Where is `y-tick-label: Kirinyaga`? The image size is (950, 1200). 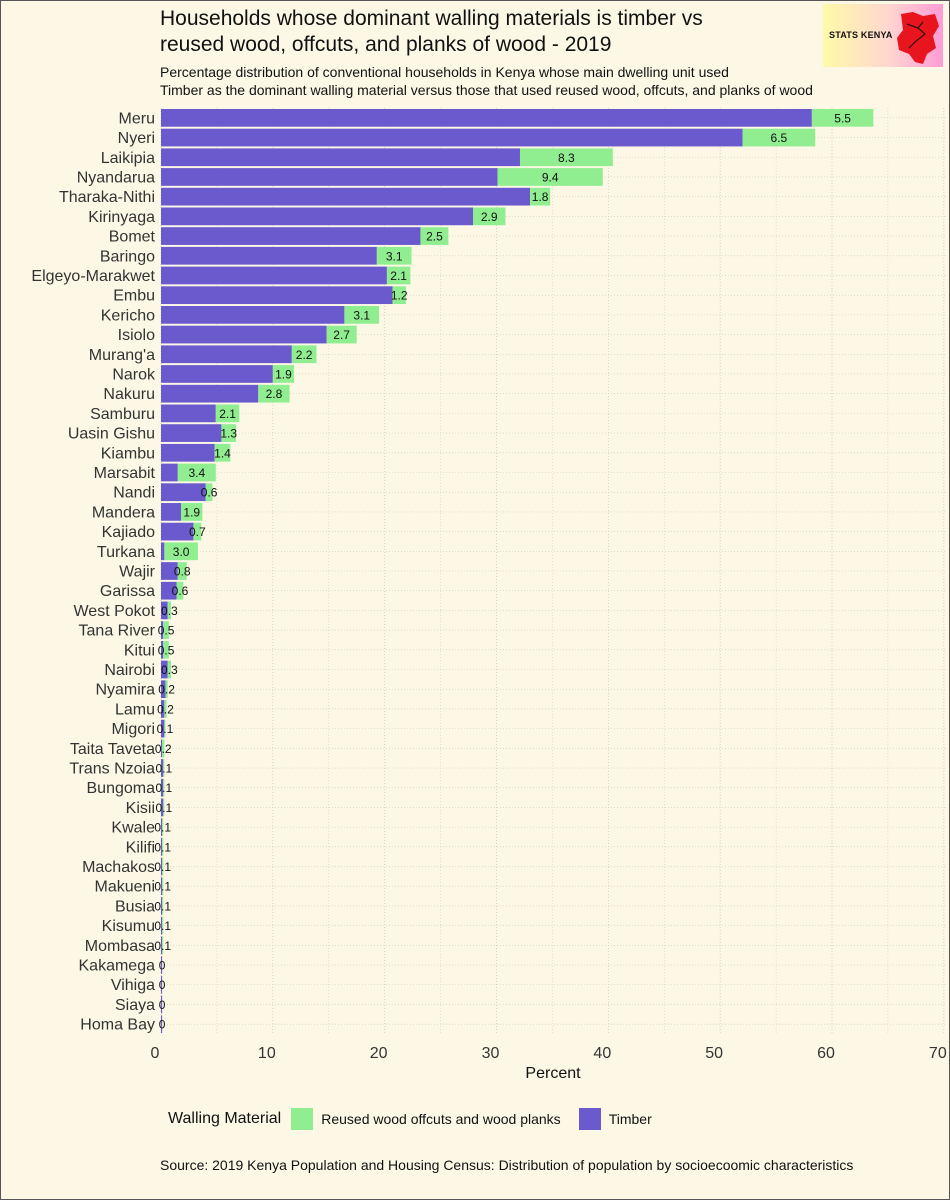 y-tick-label: Kirinyaga is located at coordinates (121, 217).